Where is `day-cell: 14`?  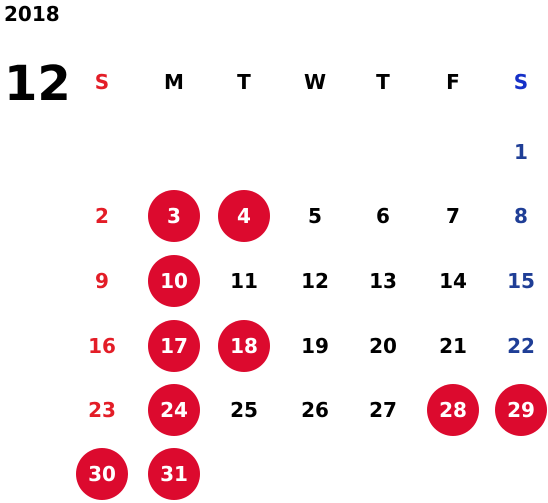 day-cell: 14 is located at coordinates (453, 281).